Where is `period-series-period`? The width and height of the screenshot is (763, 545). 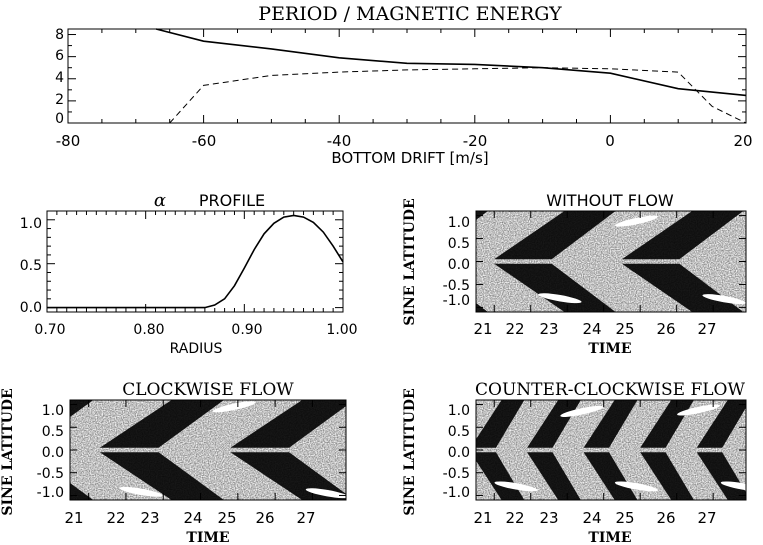
period-series-period is located at coordinates (451, 62).